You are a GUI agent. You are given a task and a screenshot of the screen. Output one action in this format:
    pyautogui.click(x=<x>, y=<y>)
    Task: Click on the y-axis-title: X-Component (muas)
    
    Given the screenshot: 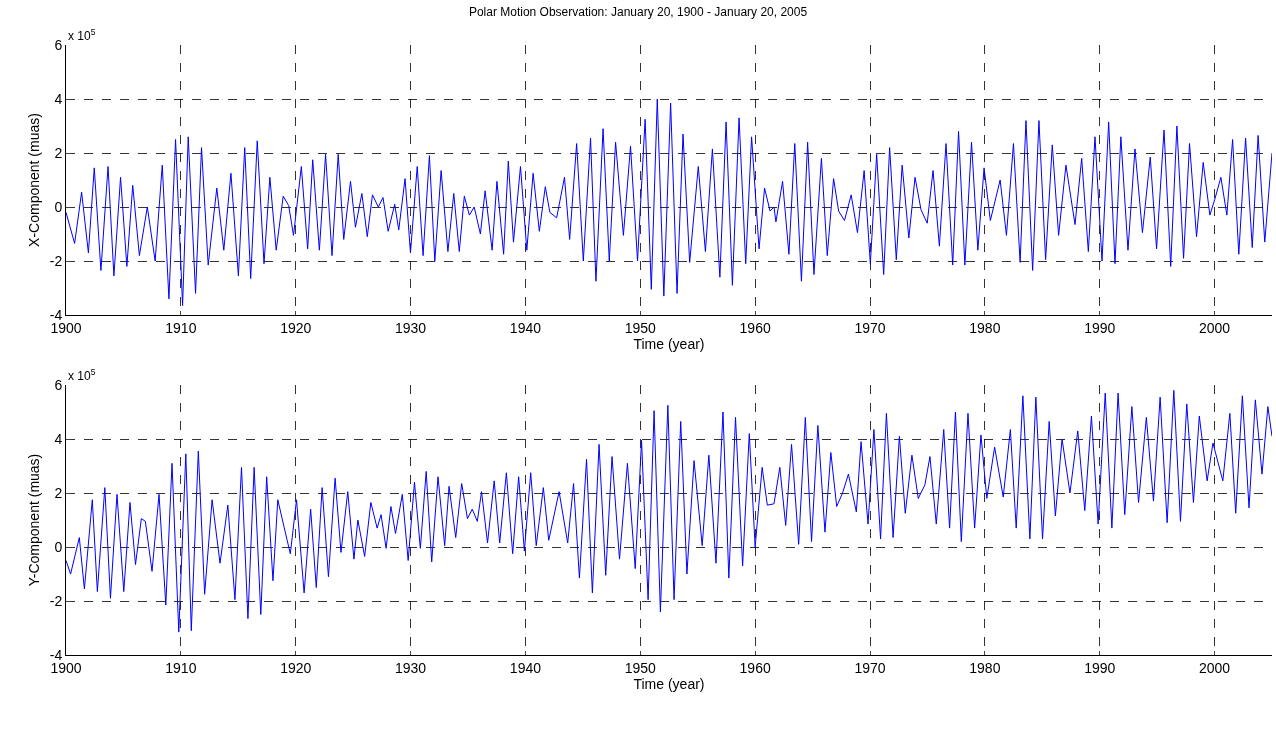 What is the action you would take?
    pyautogui.click(x=34, y=180)
    